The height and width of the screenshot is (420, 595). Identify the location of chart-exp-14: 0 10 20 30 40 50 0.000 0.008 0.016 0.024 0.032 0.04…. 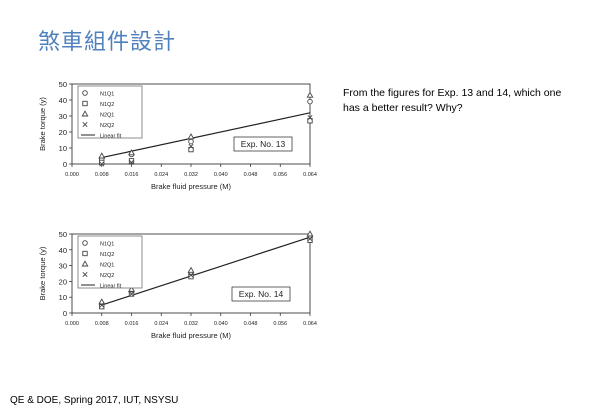
(177, 285).